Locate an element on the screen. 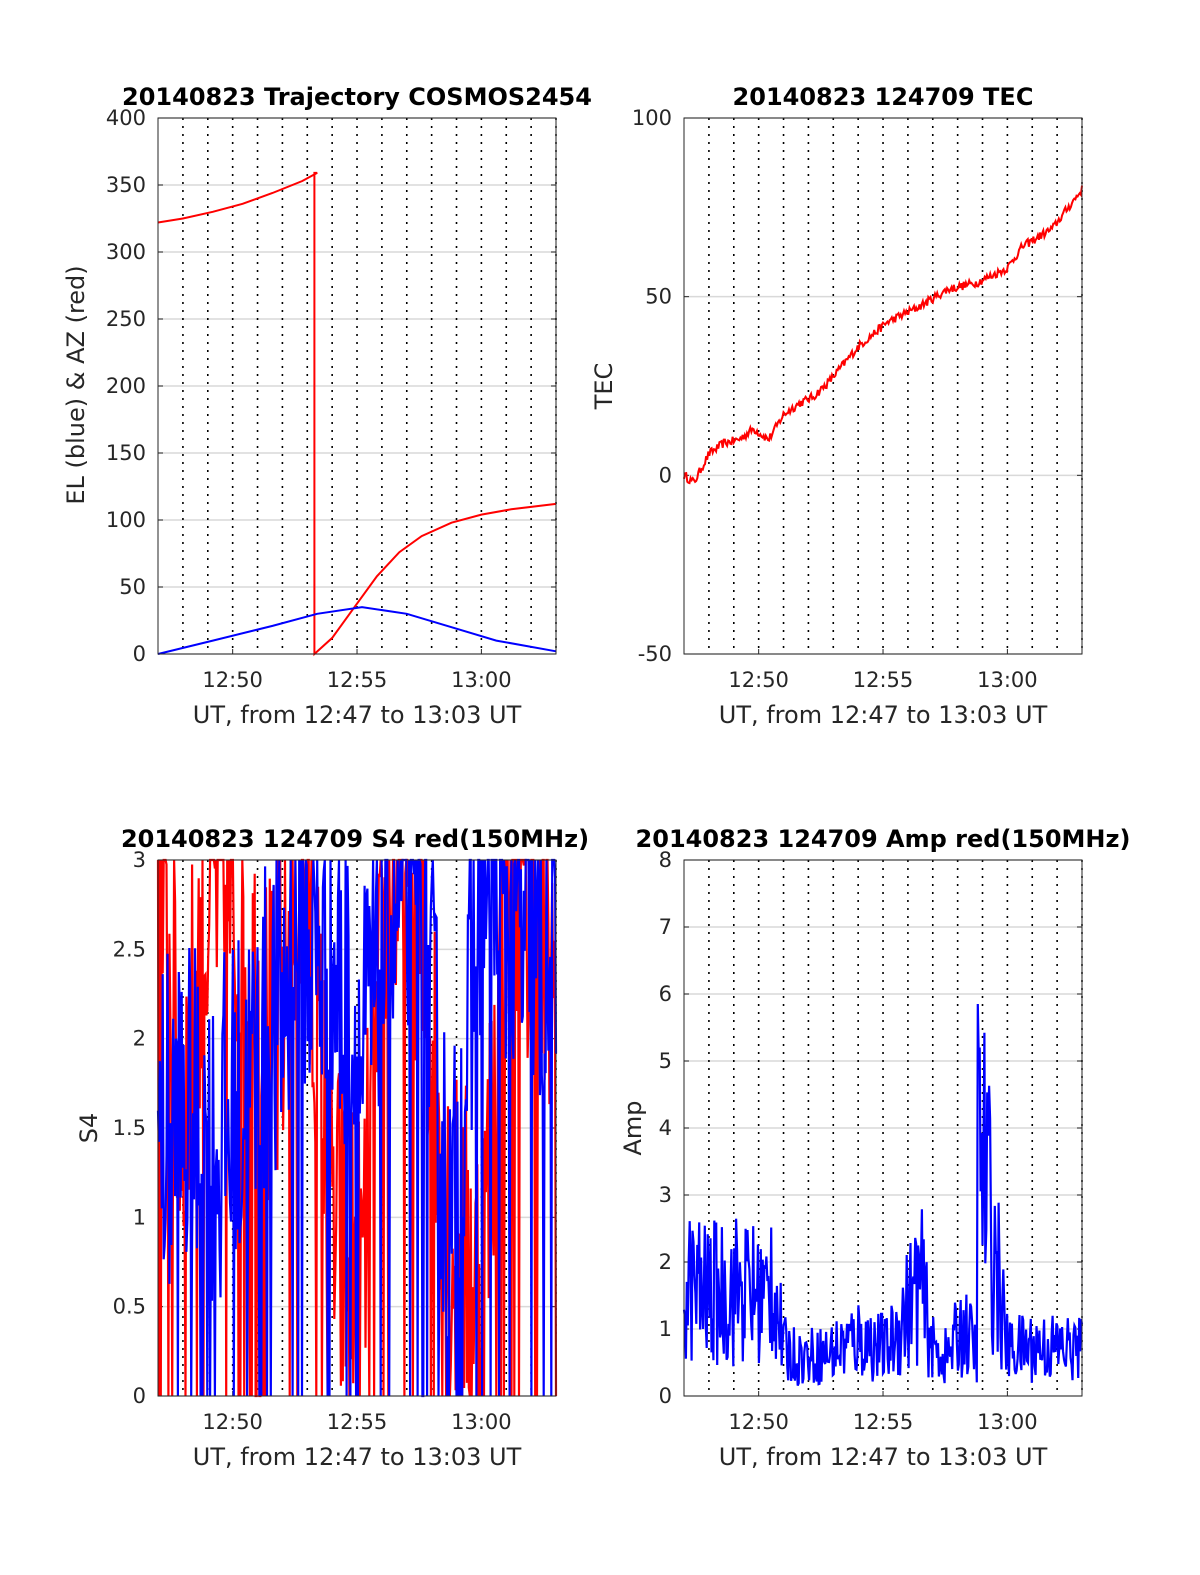 This screenshot has height=1575, width=1200. y-tick-label: 6 is located at coordinates (665, 994).